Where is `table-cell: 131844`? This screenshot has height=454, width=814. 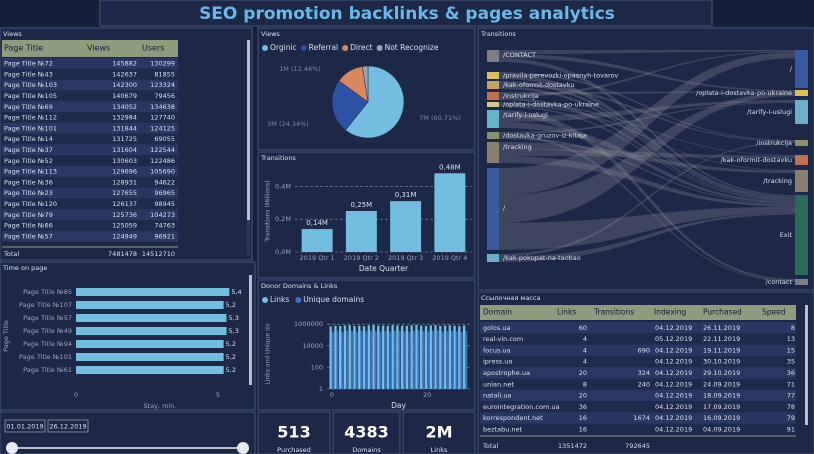 table-cell: 131844 is located at coordinates (124, 128).